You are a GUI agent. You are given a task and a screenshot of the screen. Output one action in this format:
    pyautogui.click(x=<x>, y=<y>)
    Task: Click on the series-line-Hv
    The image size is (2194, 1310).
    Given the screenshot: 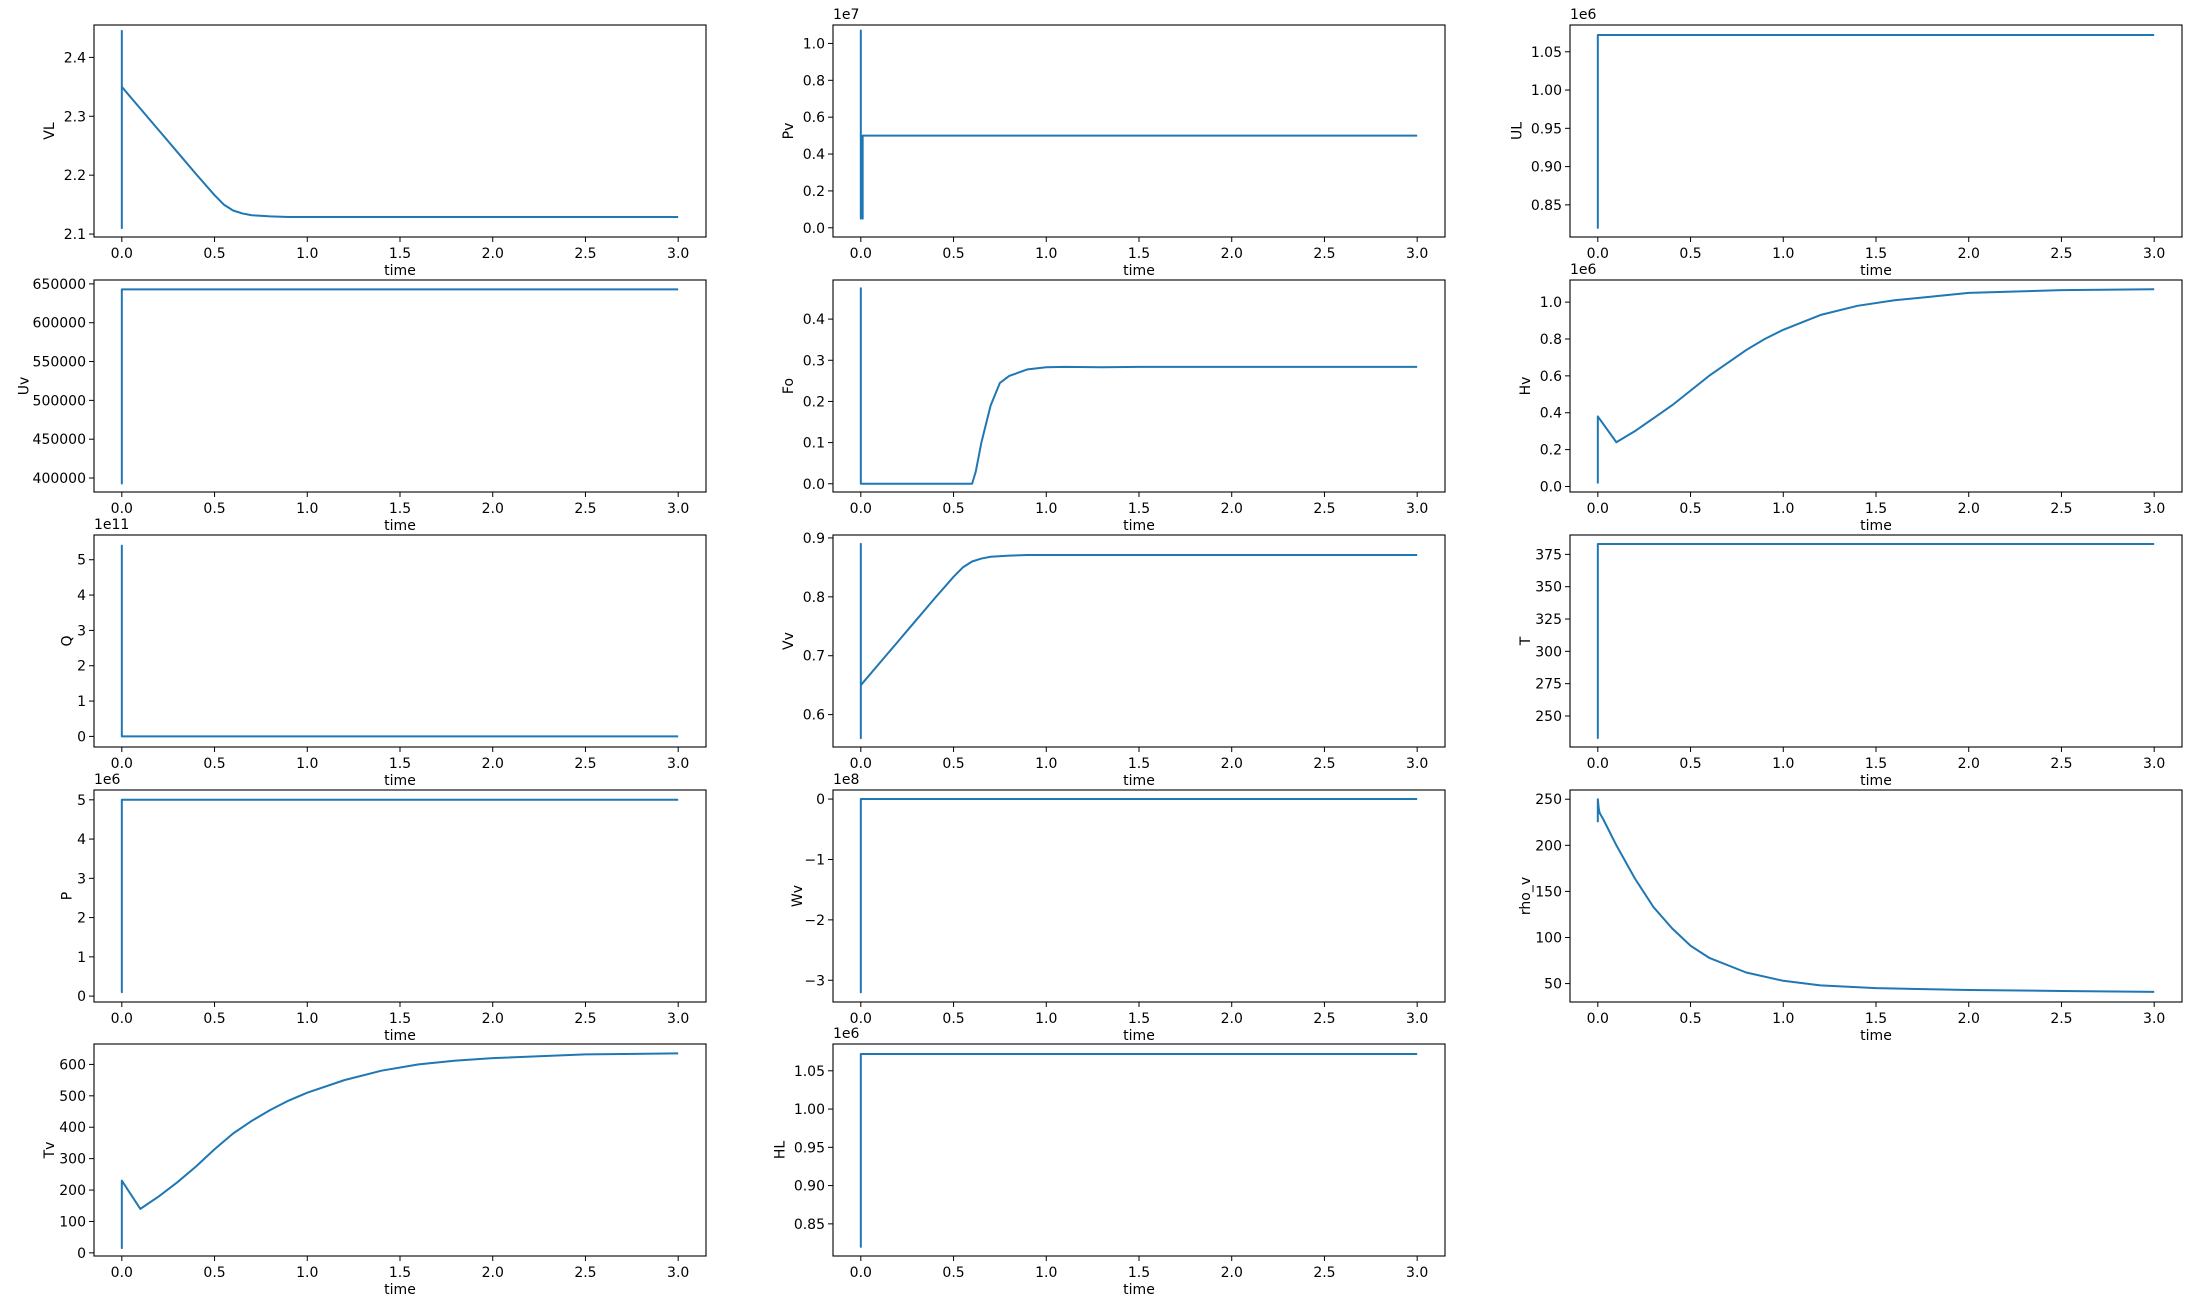 What is the action you would take?
    pyautogui.click(x=1875, y=386)
    